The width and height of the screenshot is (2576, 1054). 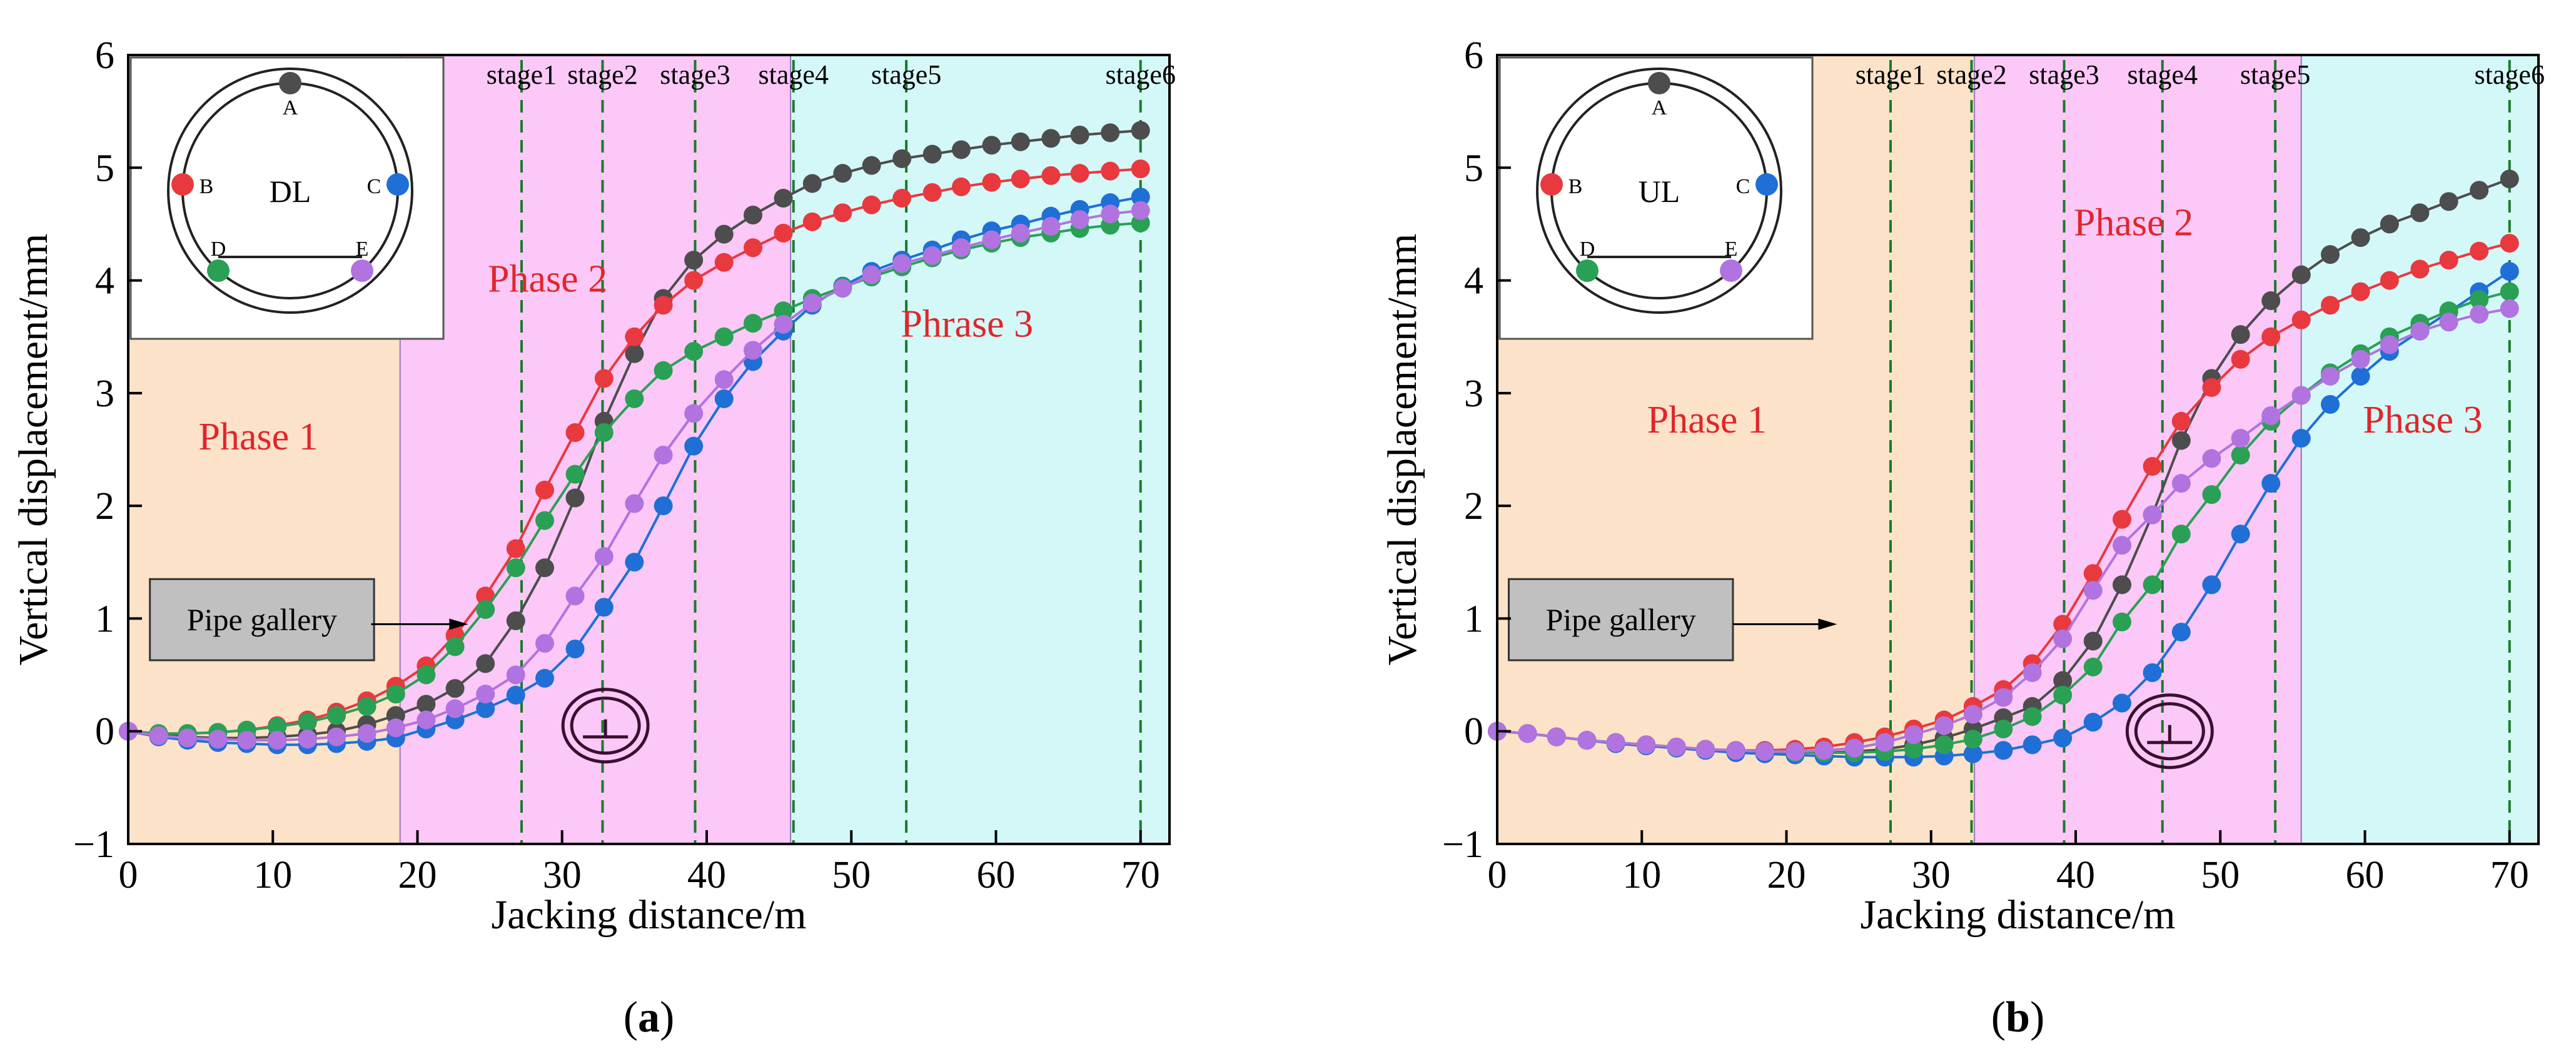 I want to click on x-tick-label-20: 20, so click(x=418, y=875).